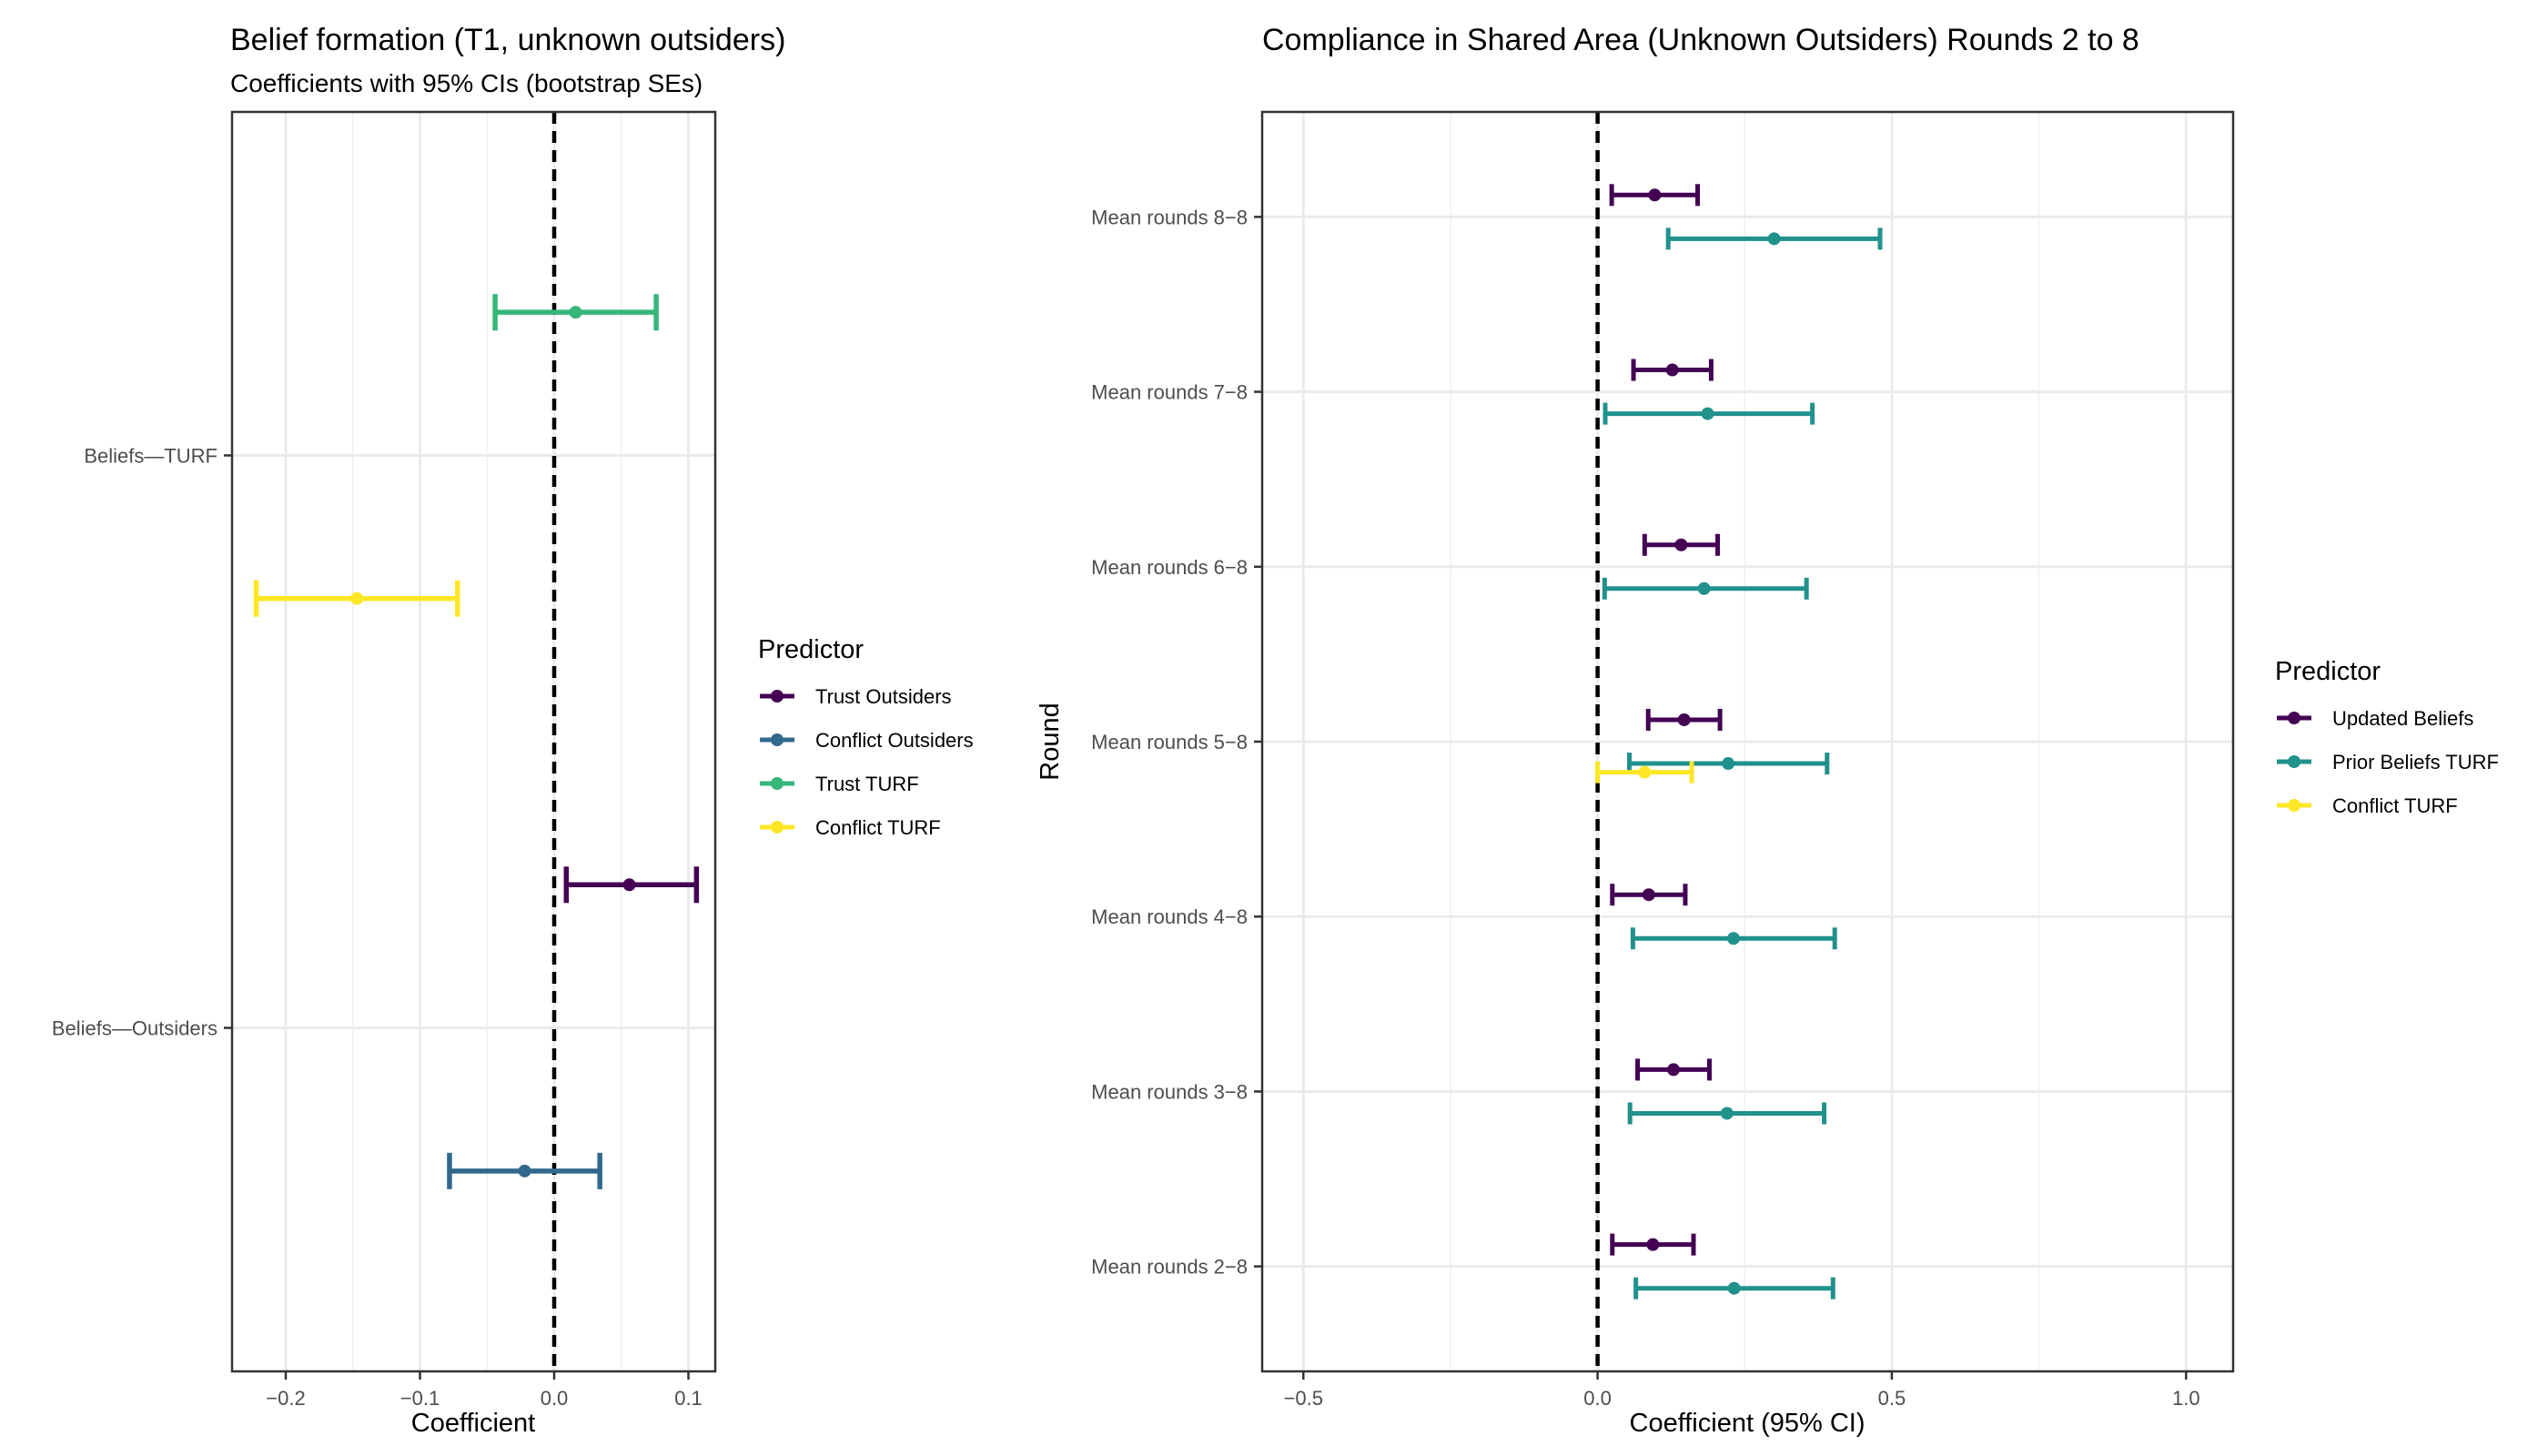 The width and height of the screenshot is (2548, 1456). I want to click on y-tick-label: Mean rounds 3−8, so click(1170, 1091).